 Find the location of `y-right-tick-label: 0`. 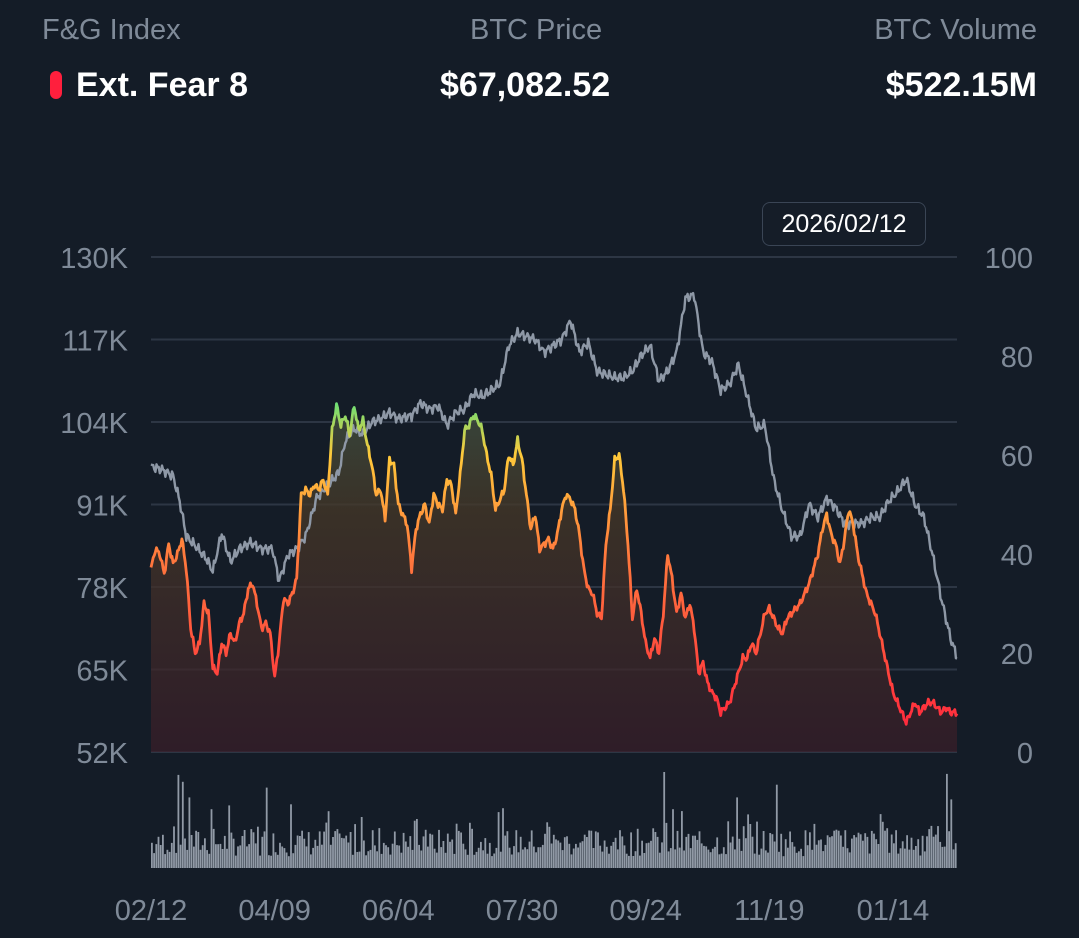

y-right-tick-label: 0 is located at coordinates (1025, 754).